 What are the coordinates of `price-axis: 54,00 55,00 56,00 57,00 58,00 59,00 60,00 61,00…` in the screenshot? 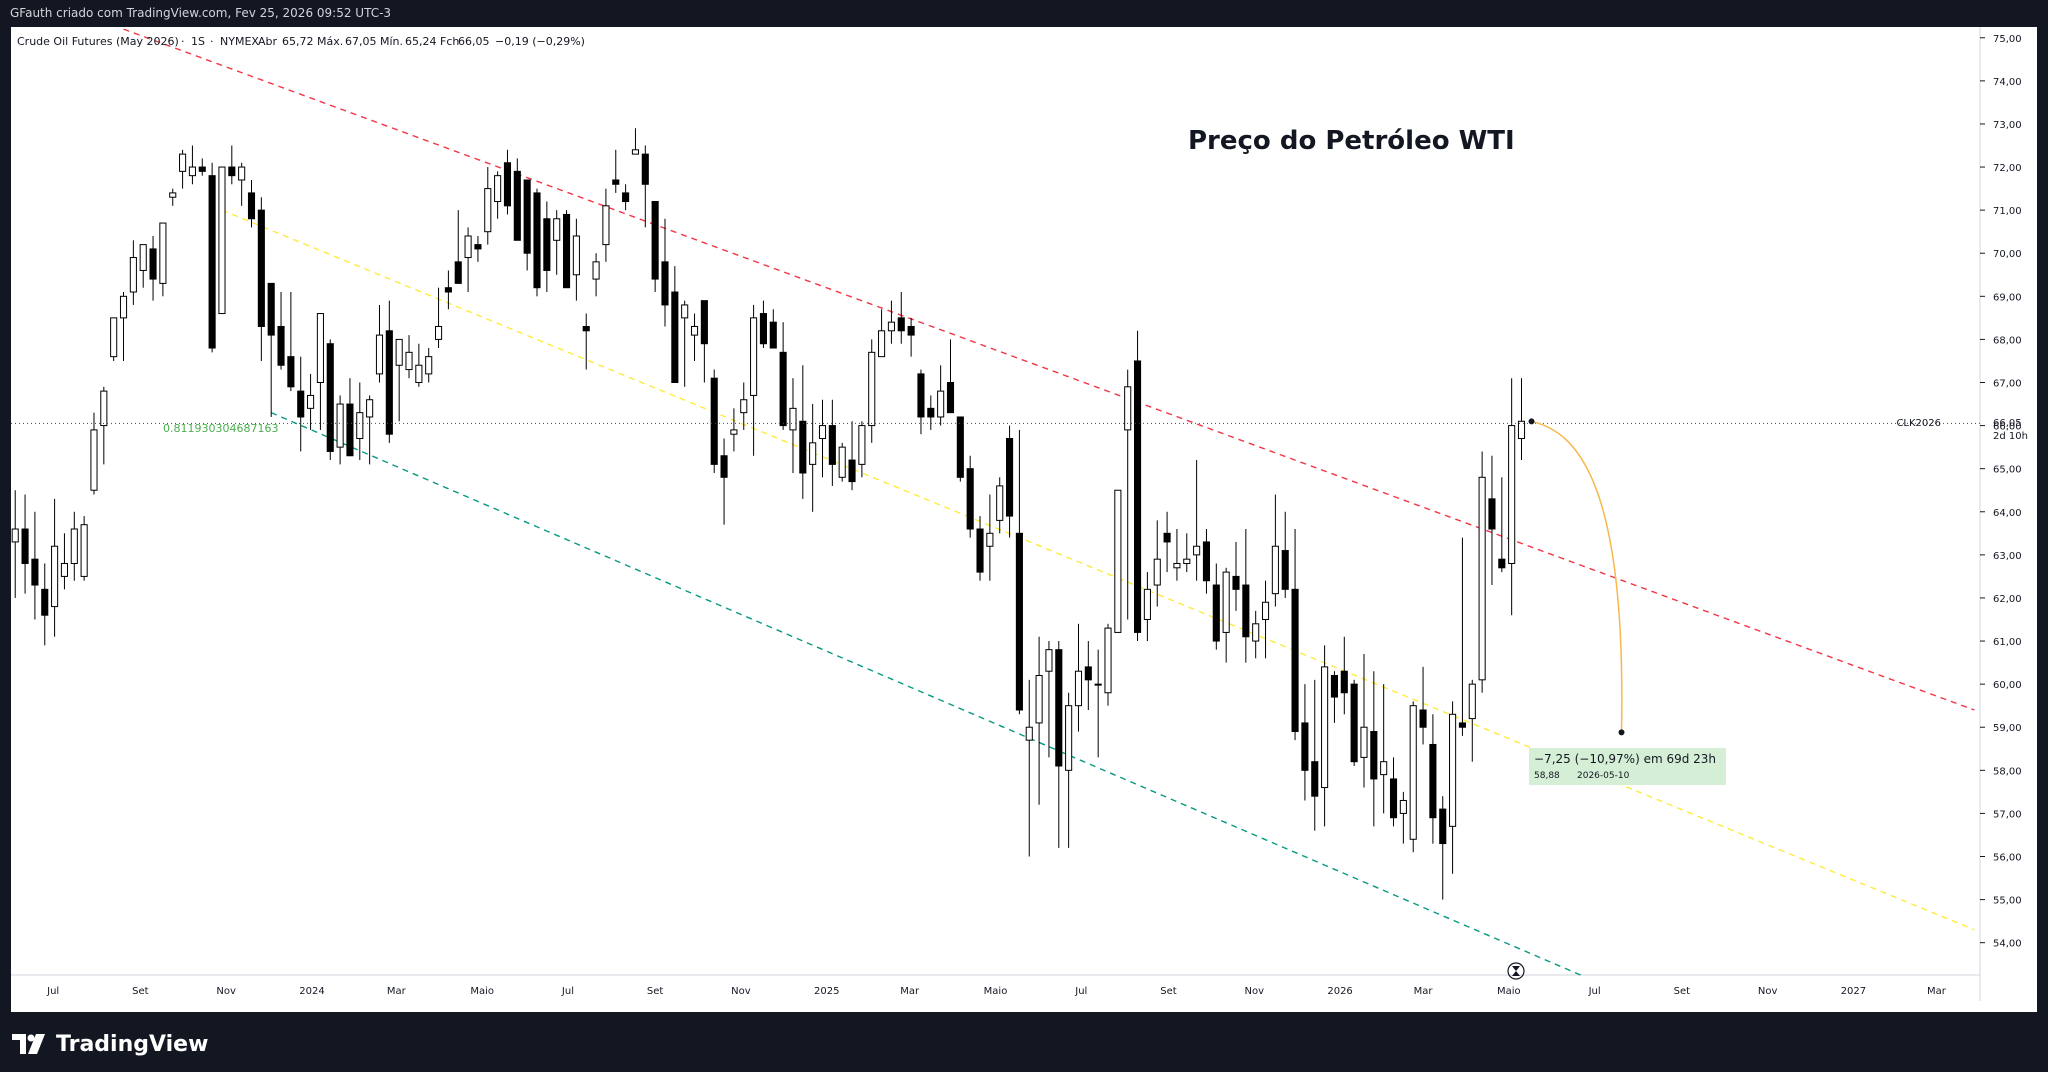 It's located at (2001, 492).